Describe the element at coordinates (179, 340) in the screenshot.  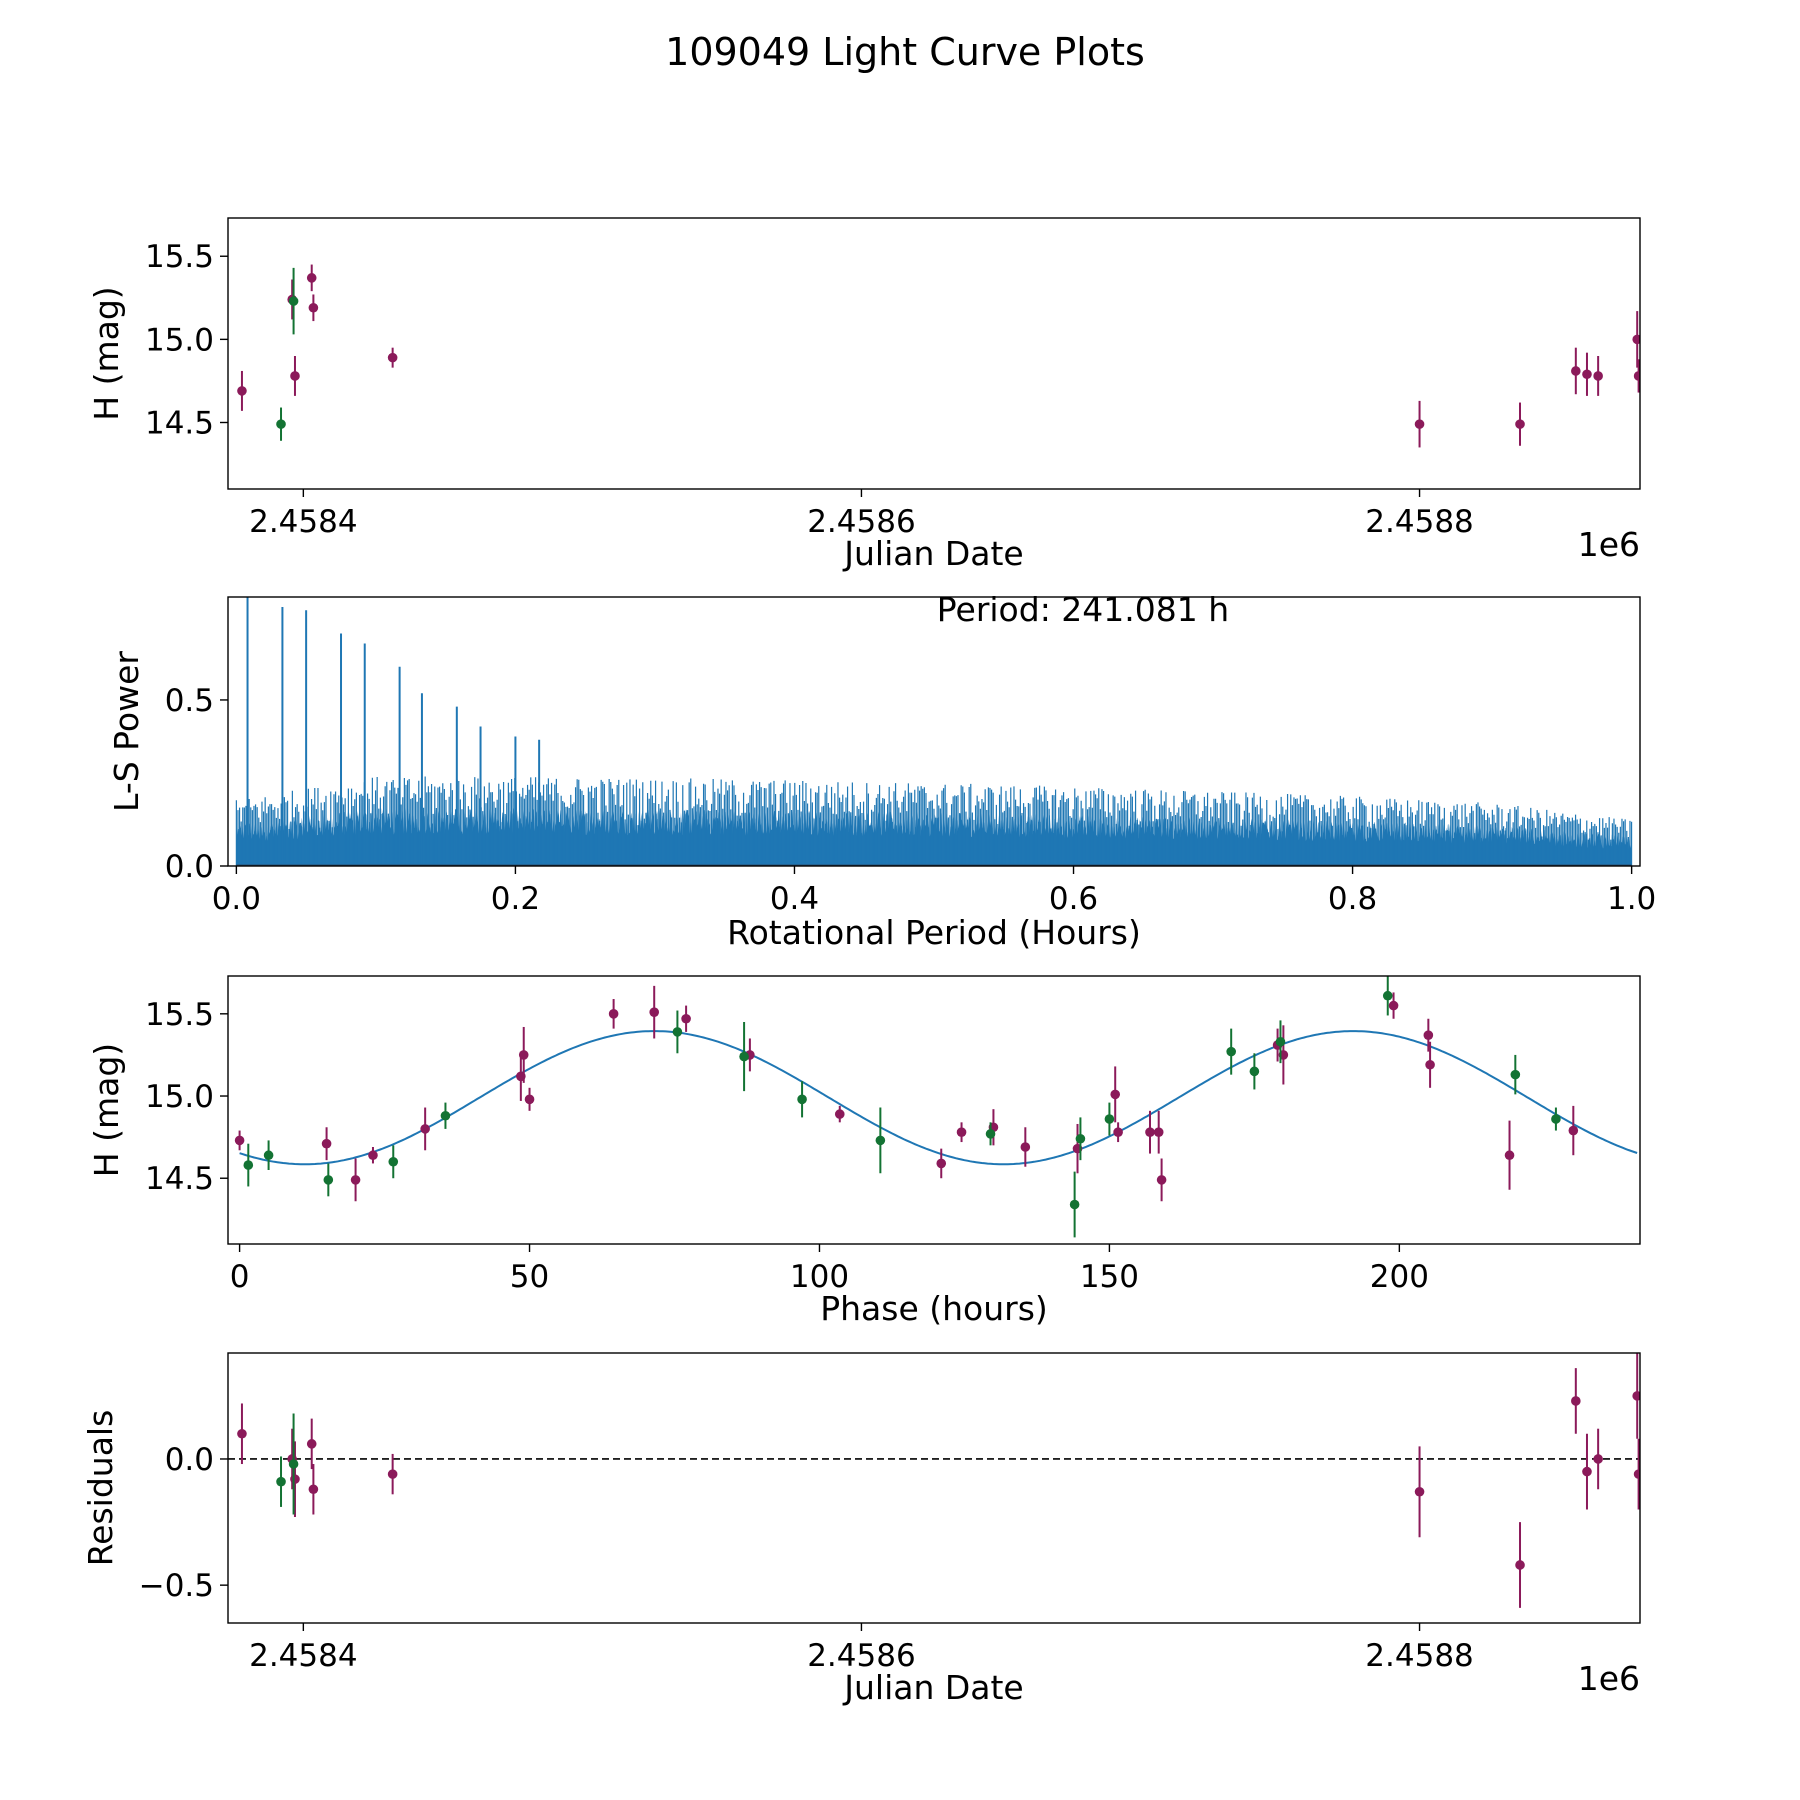
I see `y-tick-label: 15.0` at that location.